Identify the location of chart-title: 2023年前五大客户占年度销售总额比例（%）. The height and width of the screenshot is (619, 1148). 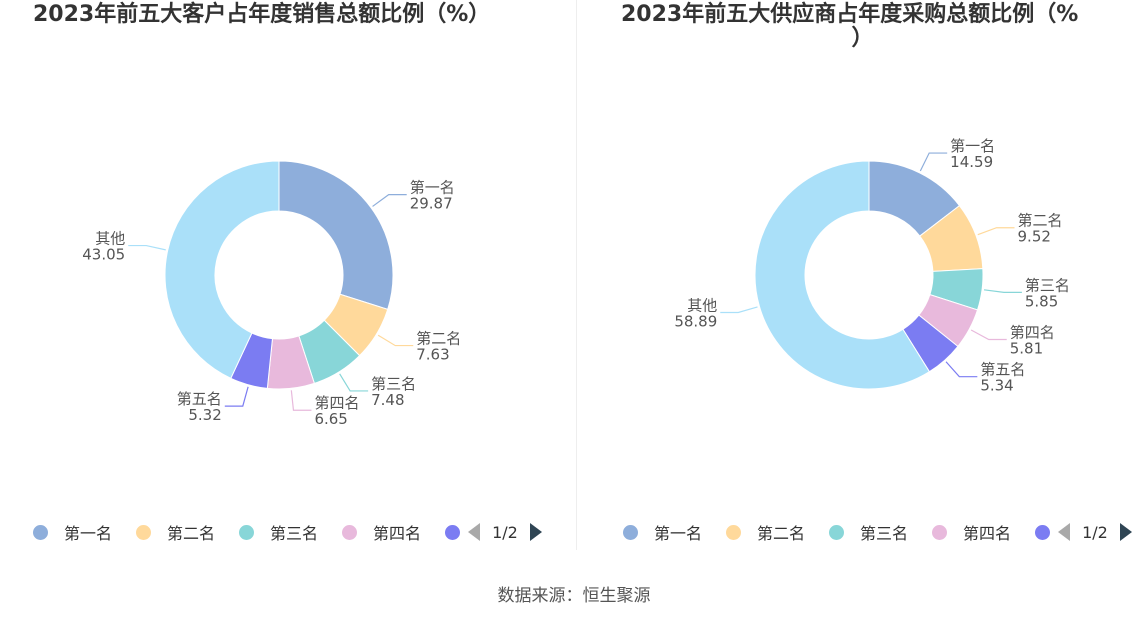
(262, 14).